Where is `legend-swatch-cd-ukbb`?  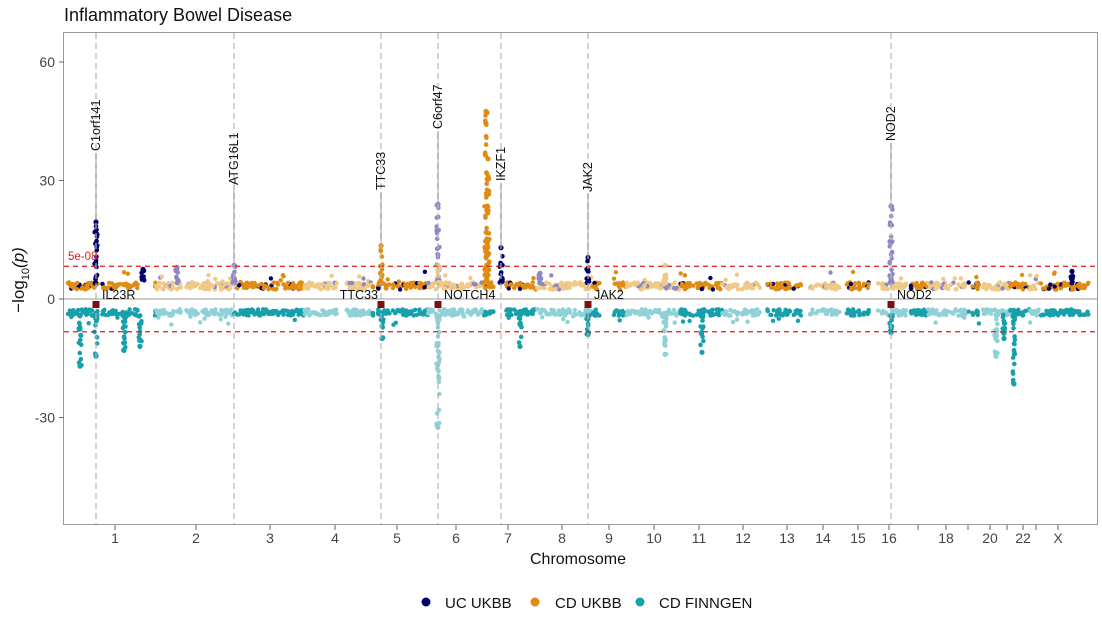
legend-swatch-cd-ukbb is located at coordinates (535, 602).